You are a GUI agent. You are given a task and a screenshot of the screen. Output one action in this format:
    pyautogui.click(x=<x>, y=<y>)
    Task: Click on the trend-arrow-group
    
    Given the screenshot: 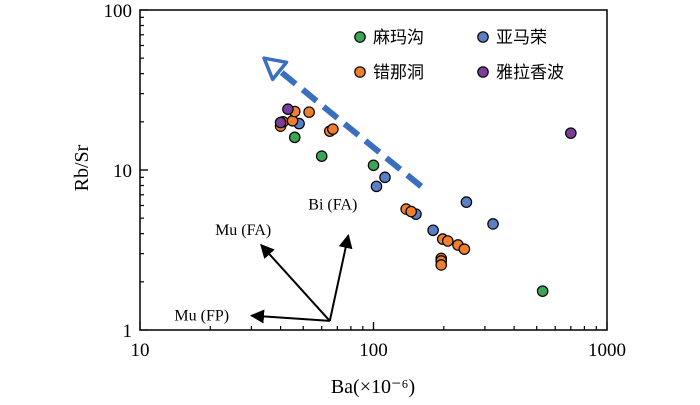 What is the action you would take?
    pyautogui.click(x=343, y=122)
    